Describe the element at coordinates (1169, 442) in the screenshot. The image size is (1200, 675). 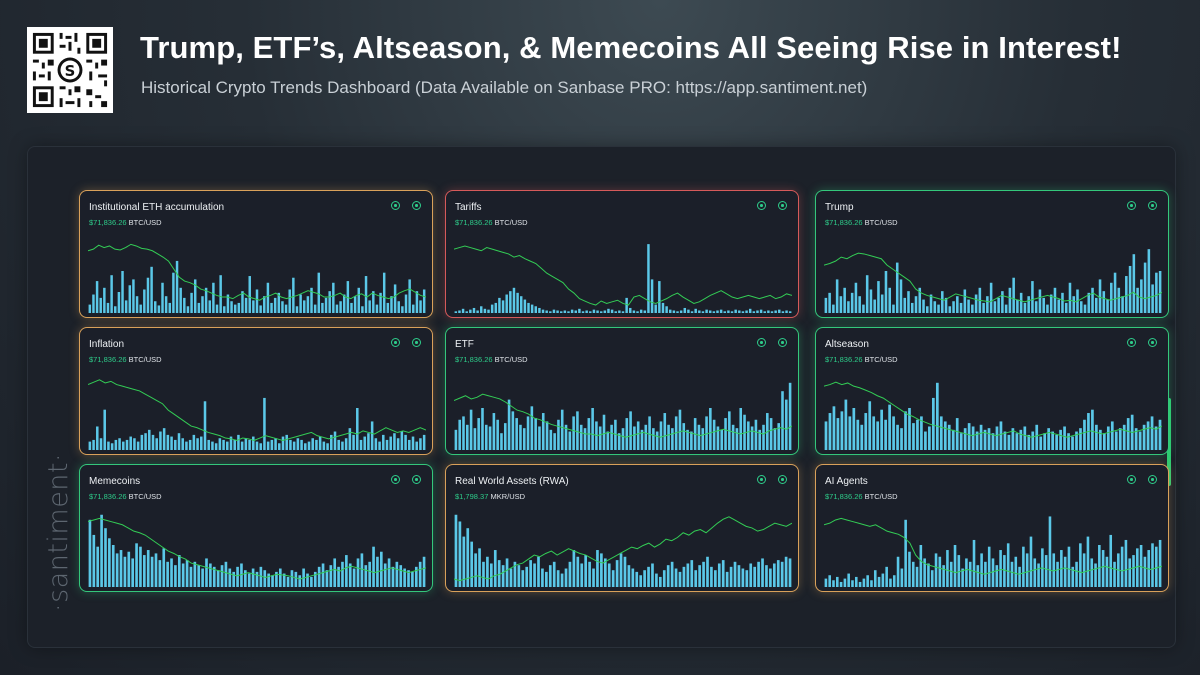
I see `scrollbar` at that location.